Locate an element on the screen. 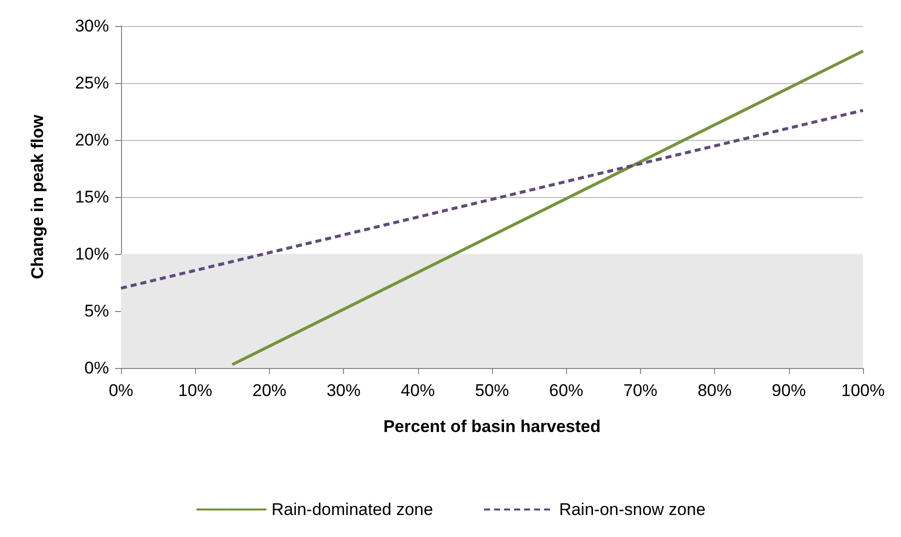  legend-label: Rain-on-snow zone is located at coordinates (632, 509).